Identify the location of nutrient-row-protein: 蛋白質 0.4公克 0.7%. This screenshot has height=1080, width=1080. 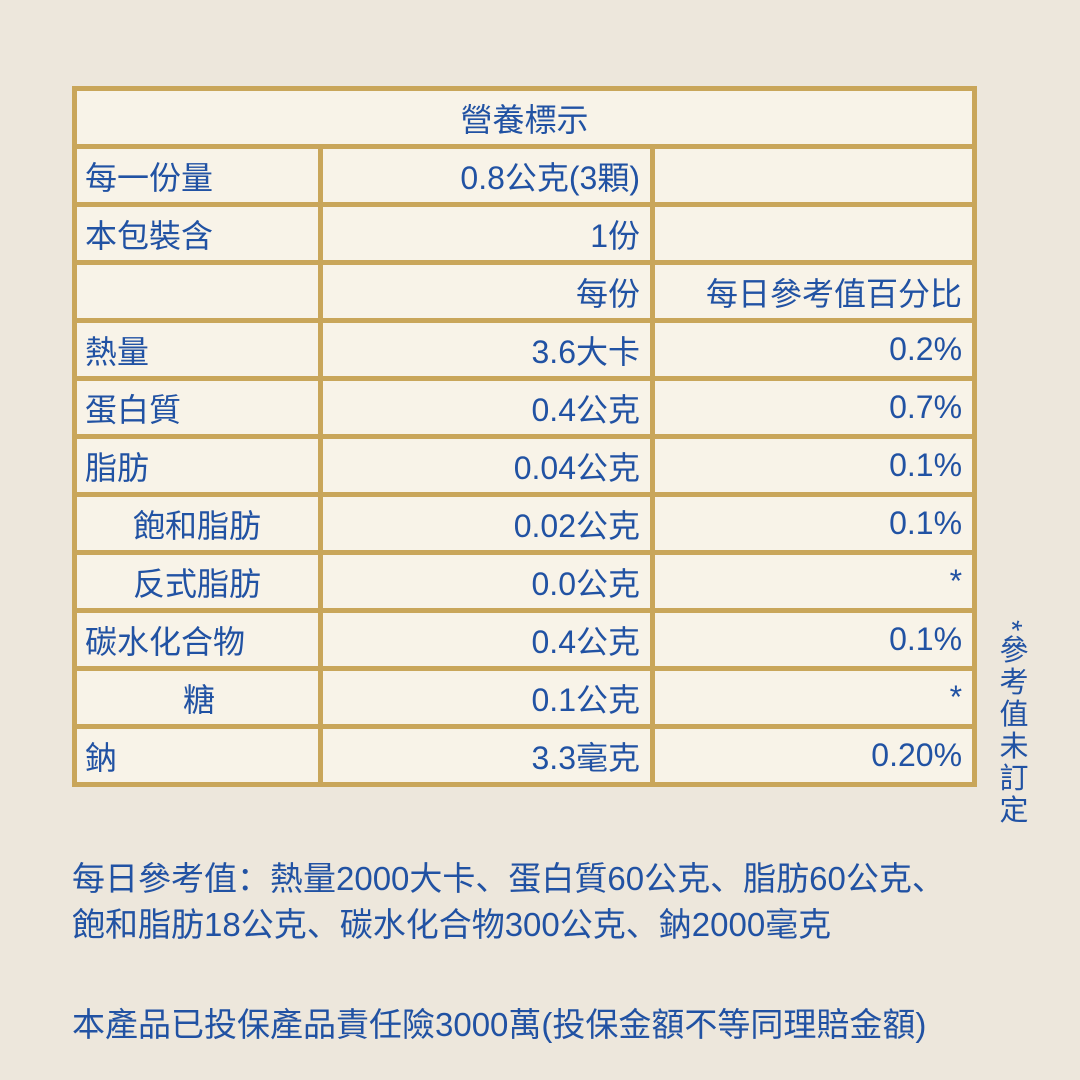
(525, 407).